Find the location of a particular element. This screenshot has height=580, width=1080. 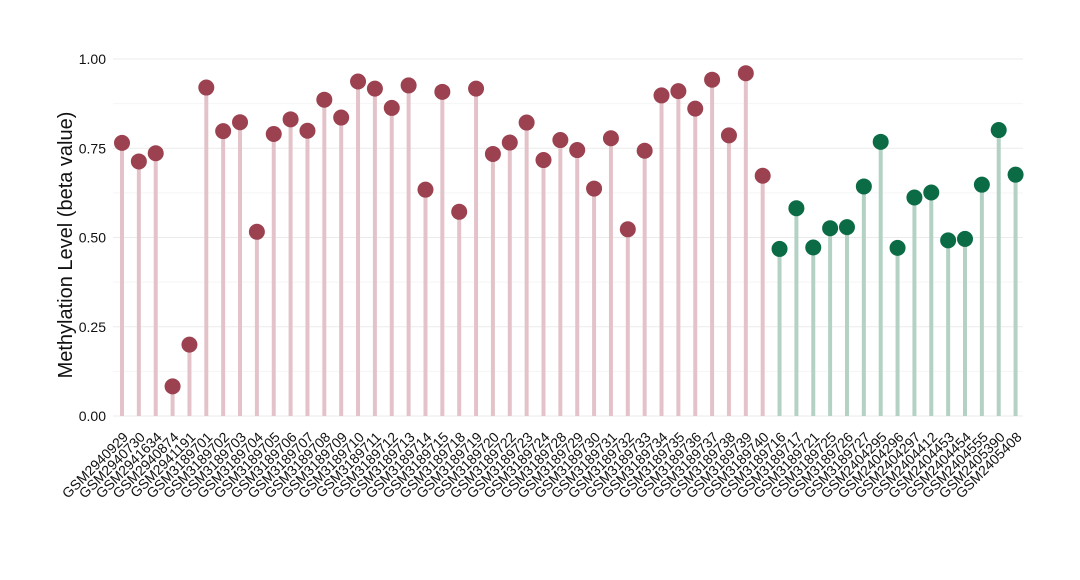

y-tick-label: 0.50 is located at coordinates (92, 238).